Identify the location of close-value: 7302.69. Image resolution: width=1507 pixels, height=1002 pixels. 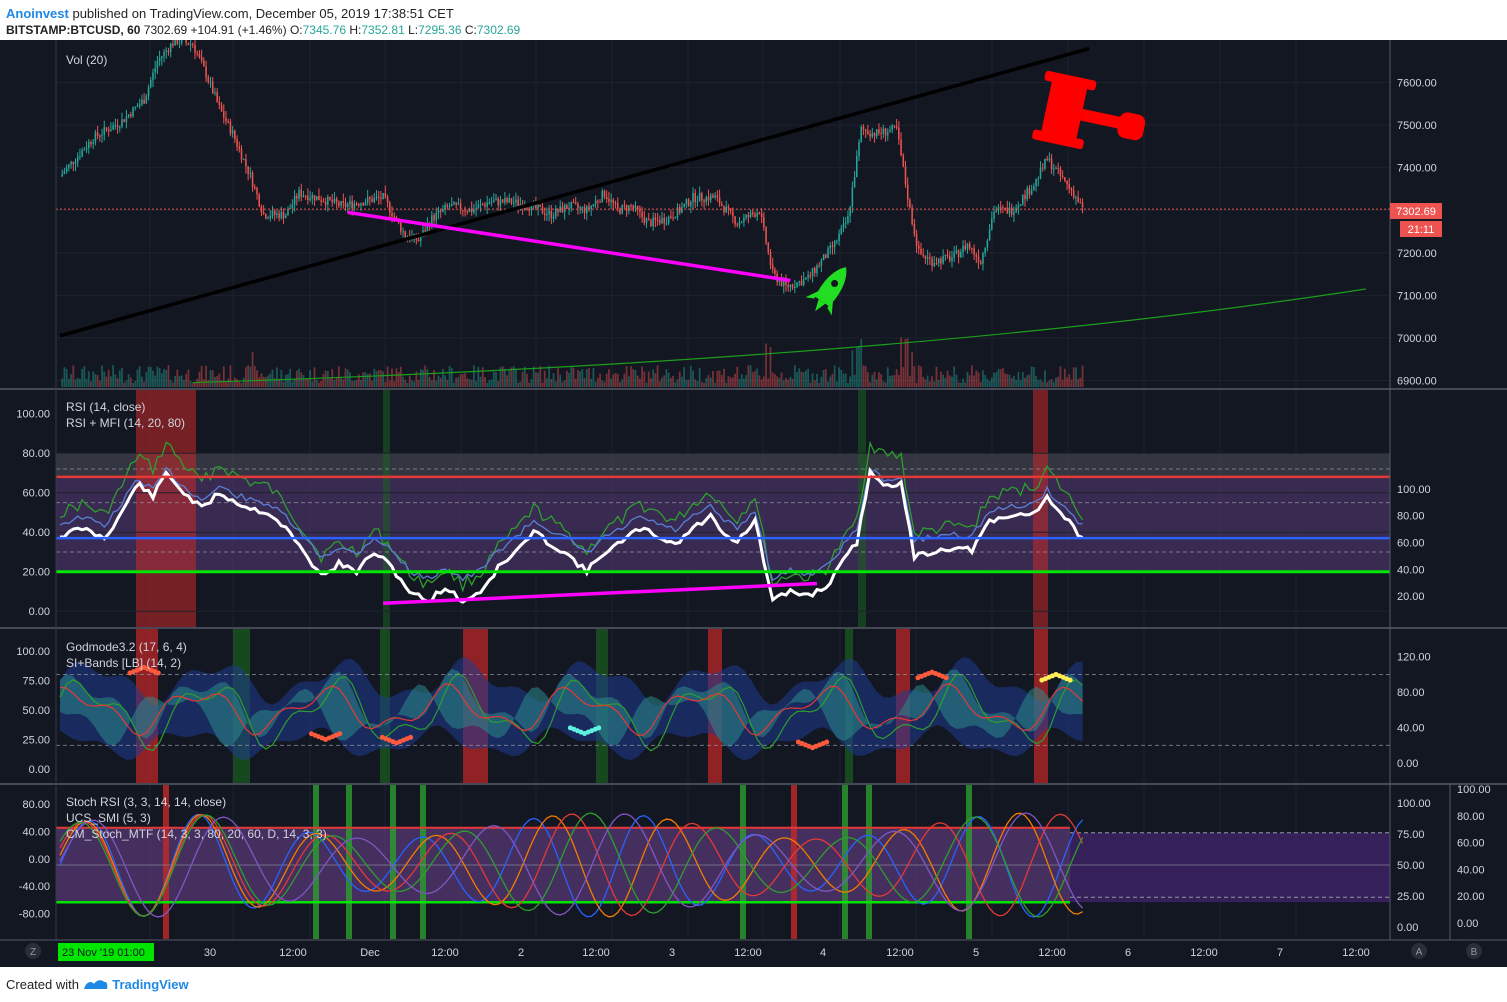
(498, 30).